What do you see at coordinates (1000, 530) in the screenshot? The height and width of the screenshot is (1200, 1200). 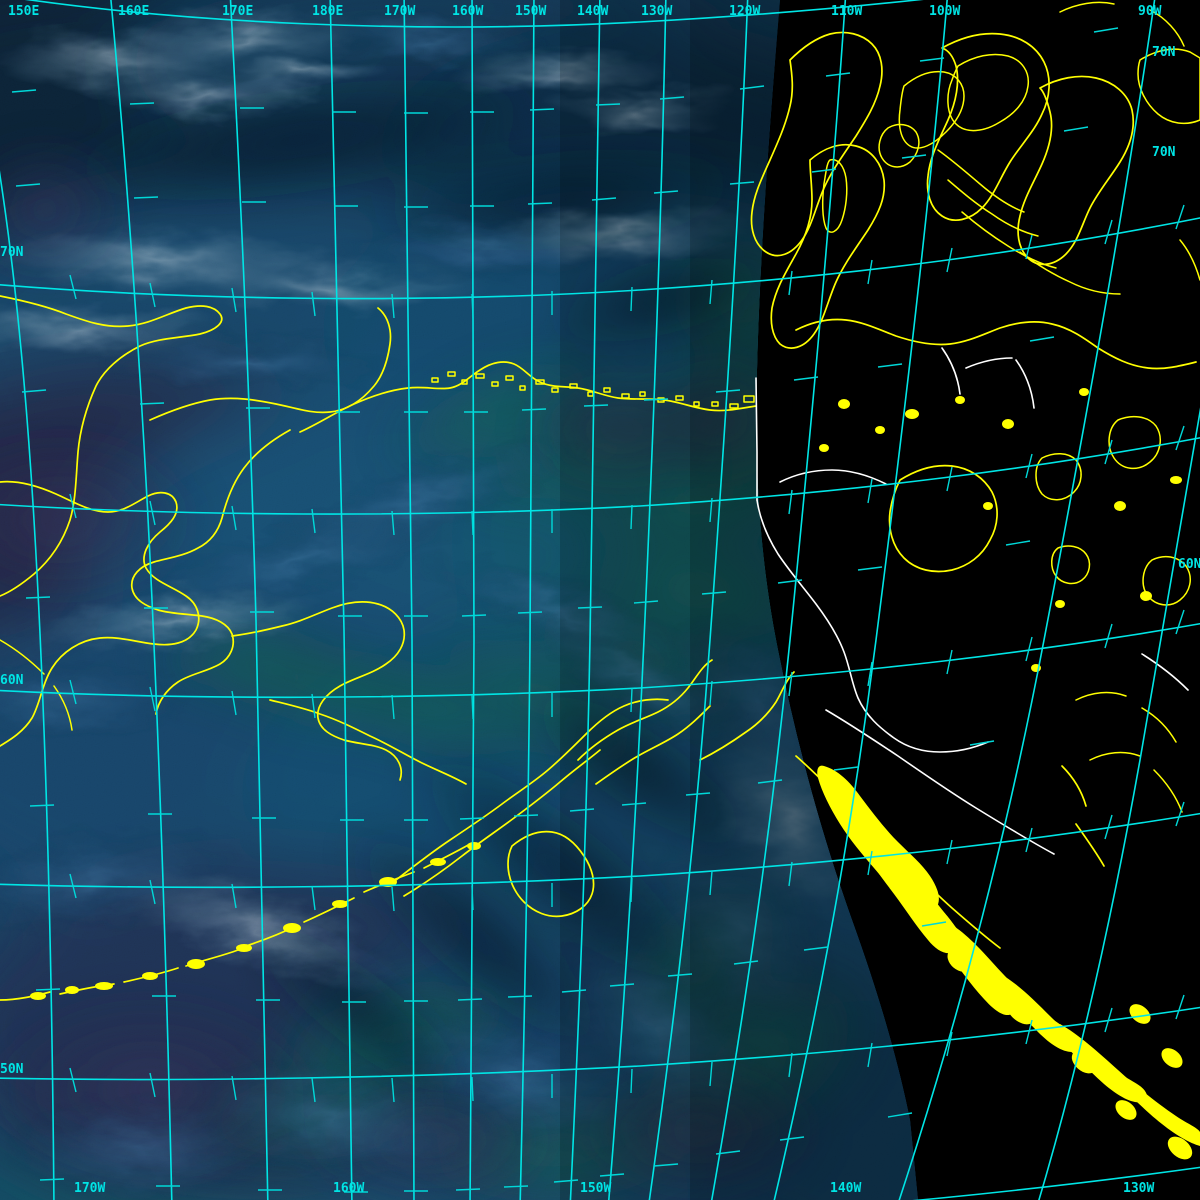 I see `coastline-small-lakes` at bounding box center [1000, 530].